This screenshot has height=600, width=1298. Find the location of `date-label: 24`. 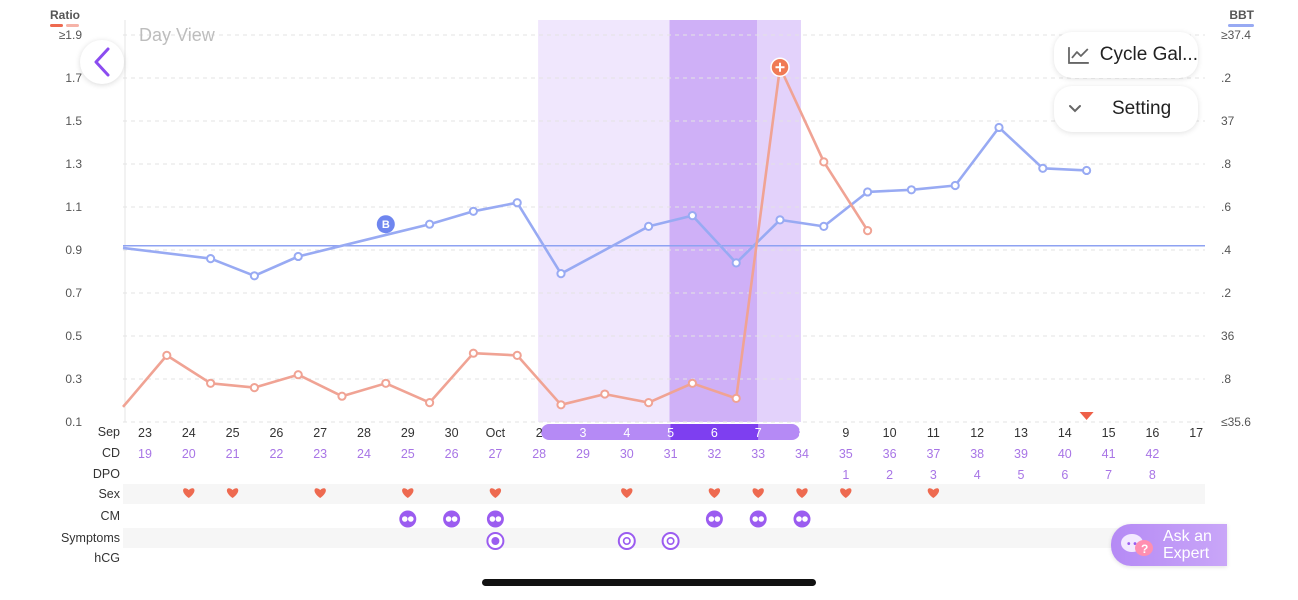

date-label: 24 is located at coordinates (189, 433).